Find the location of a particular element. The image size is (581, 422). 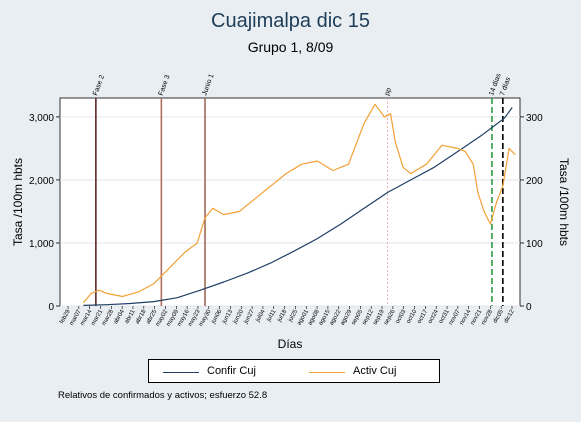

x-tick-label: mar28 is located at coordinates (108, 317).